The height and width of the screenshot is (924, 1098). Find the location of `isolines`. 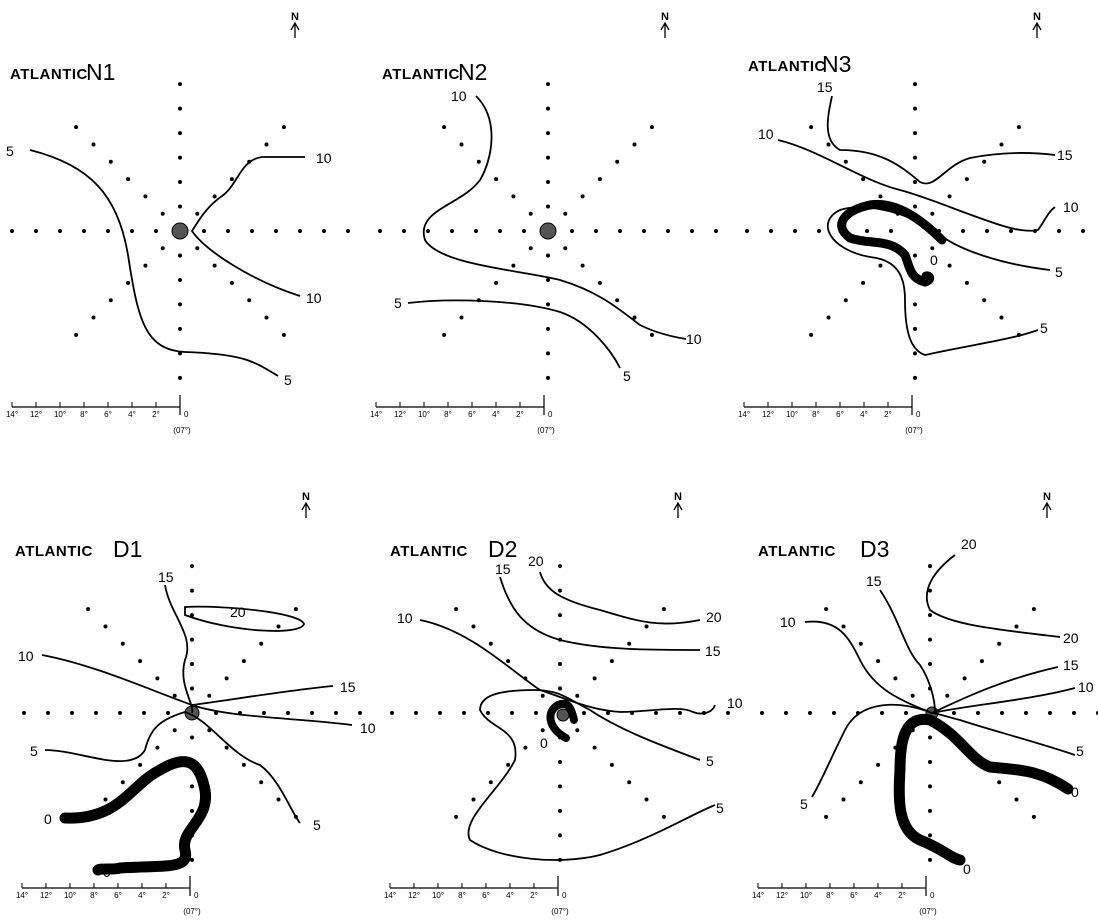

isolines is located at coordinates (940, 676).